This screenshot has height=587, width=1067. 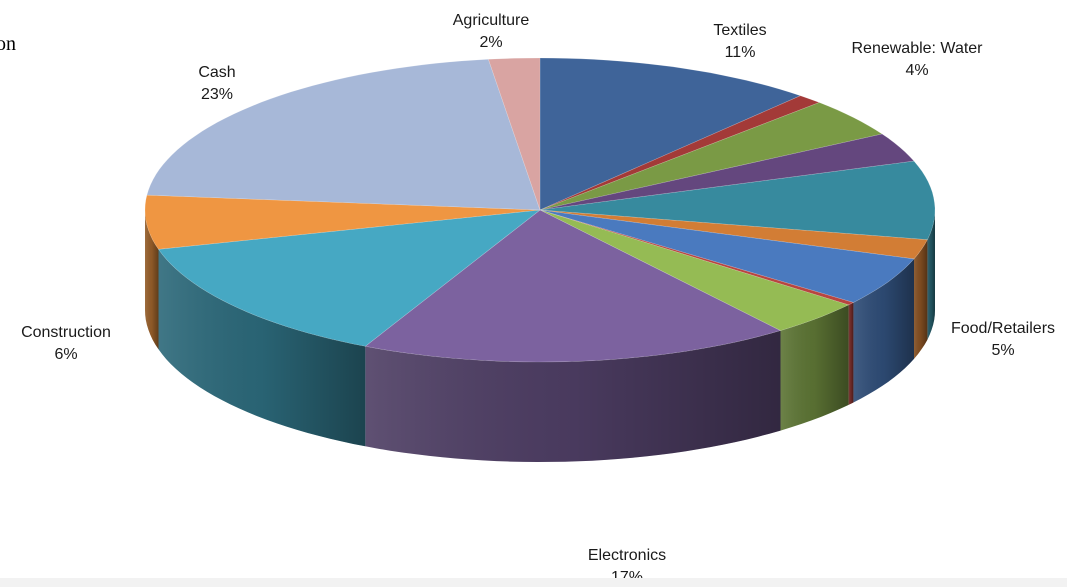 I want to click on label-agriculture: Agriculture, so click(x=491, y=20).